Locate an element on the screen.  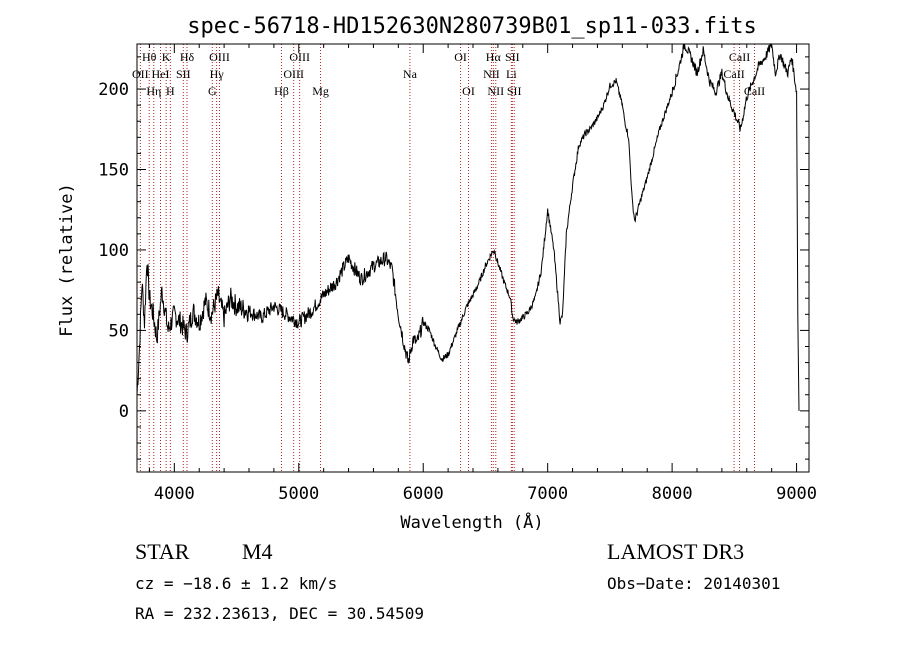
x-axis-label: Wavelength (Å) is located at coordinates (471, 522).